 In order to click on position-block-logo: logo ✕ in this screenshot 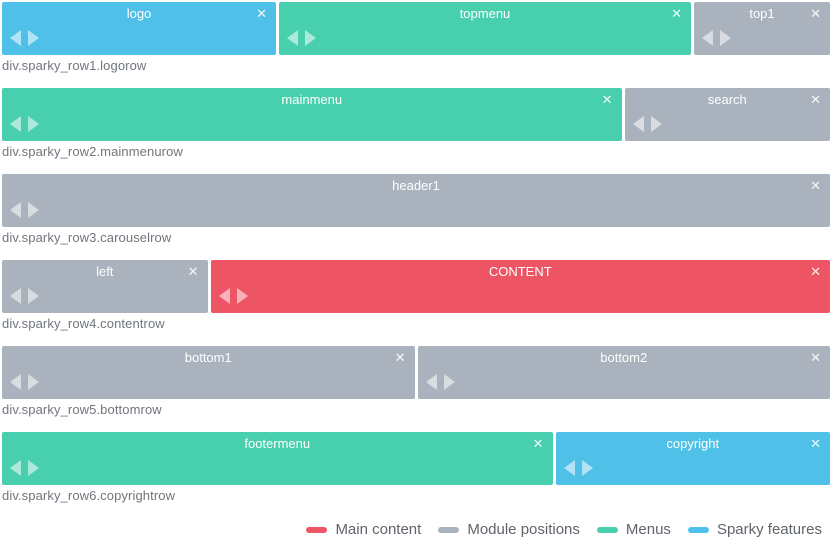, I will do `click(139, 28)`.